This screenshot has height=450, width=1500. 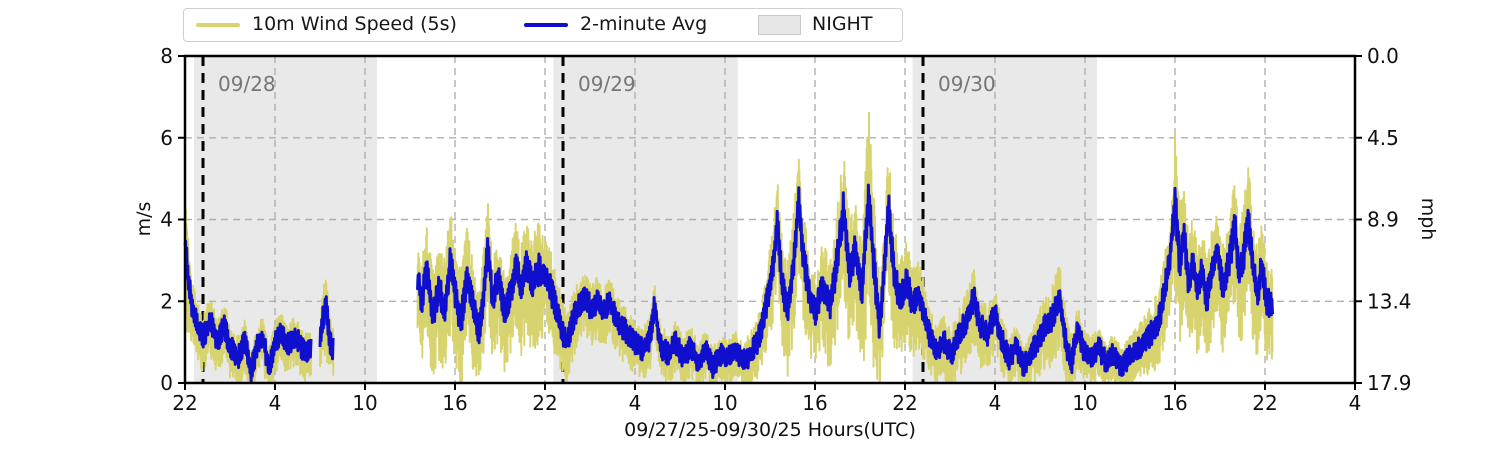 I want to click on right-tick-label: 17.9, so click(x=1389, y=383).